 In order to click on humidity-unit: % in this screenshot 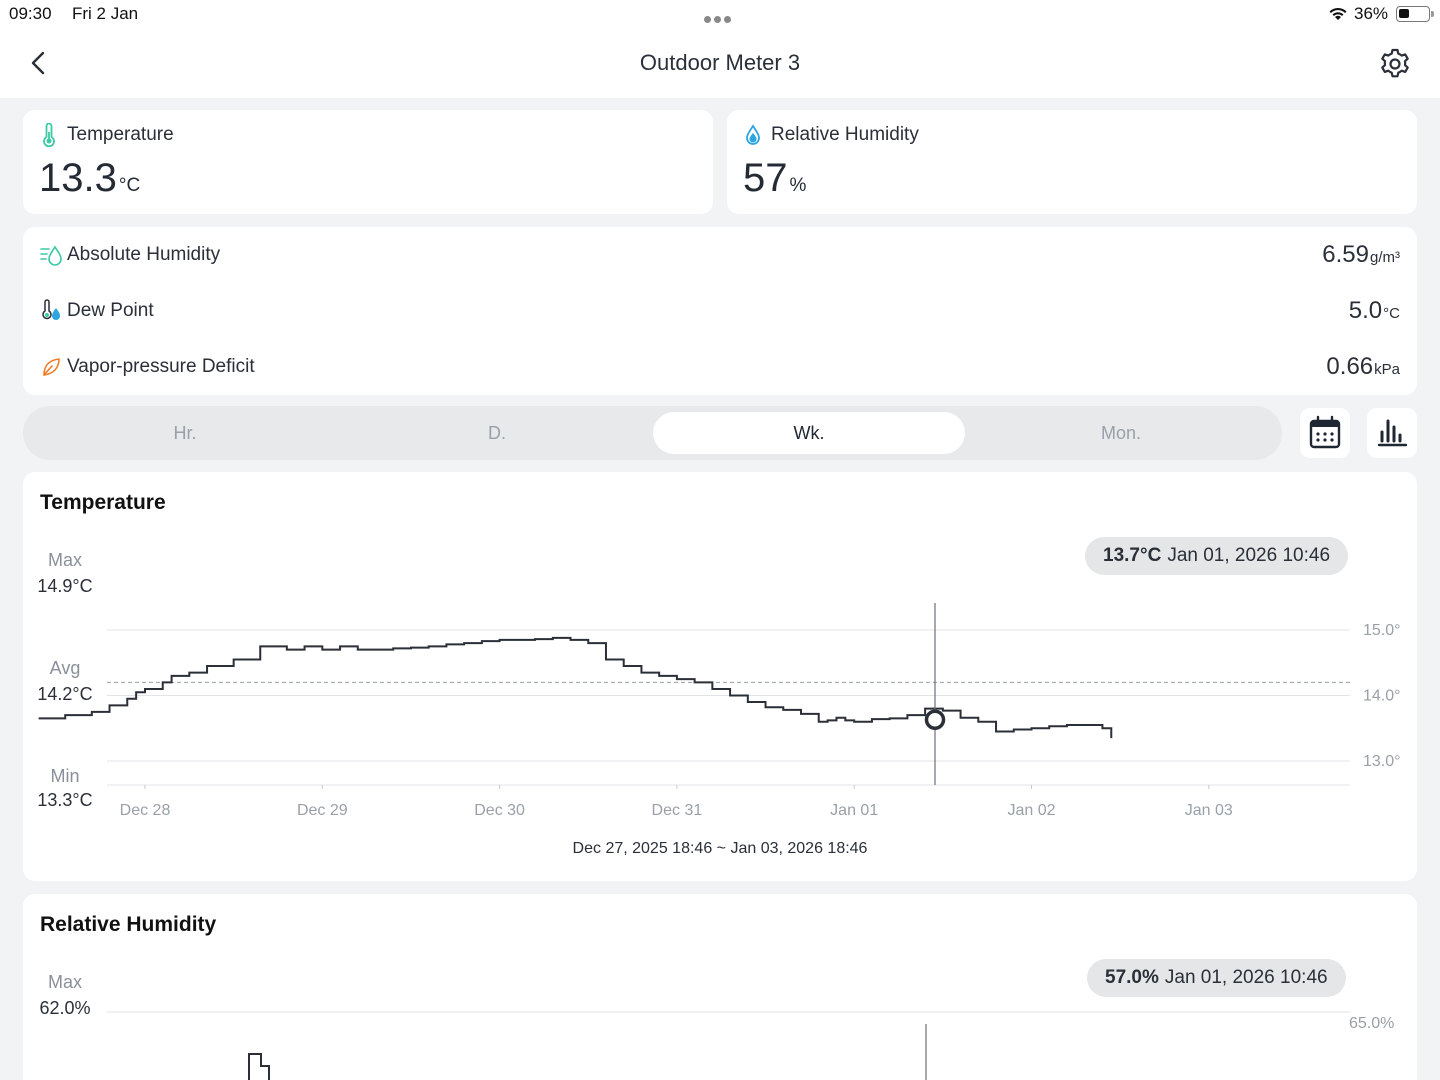, I will do `click(798, 185)`.